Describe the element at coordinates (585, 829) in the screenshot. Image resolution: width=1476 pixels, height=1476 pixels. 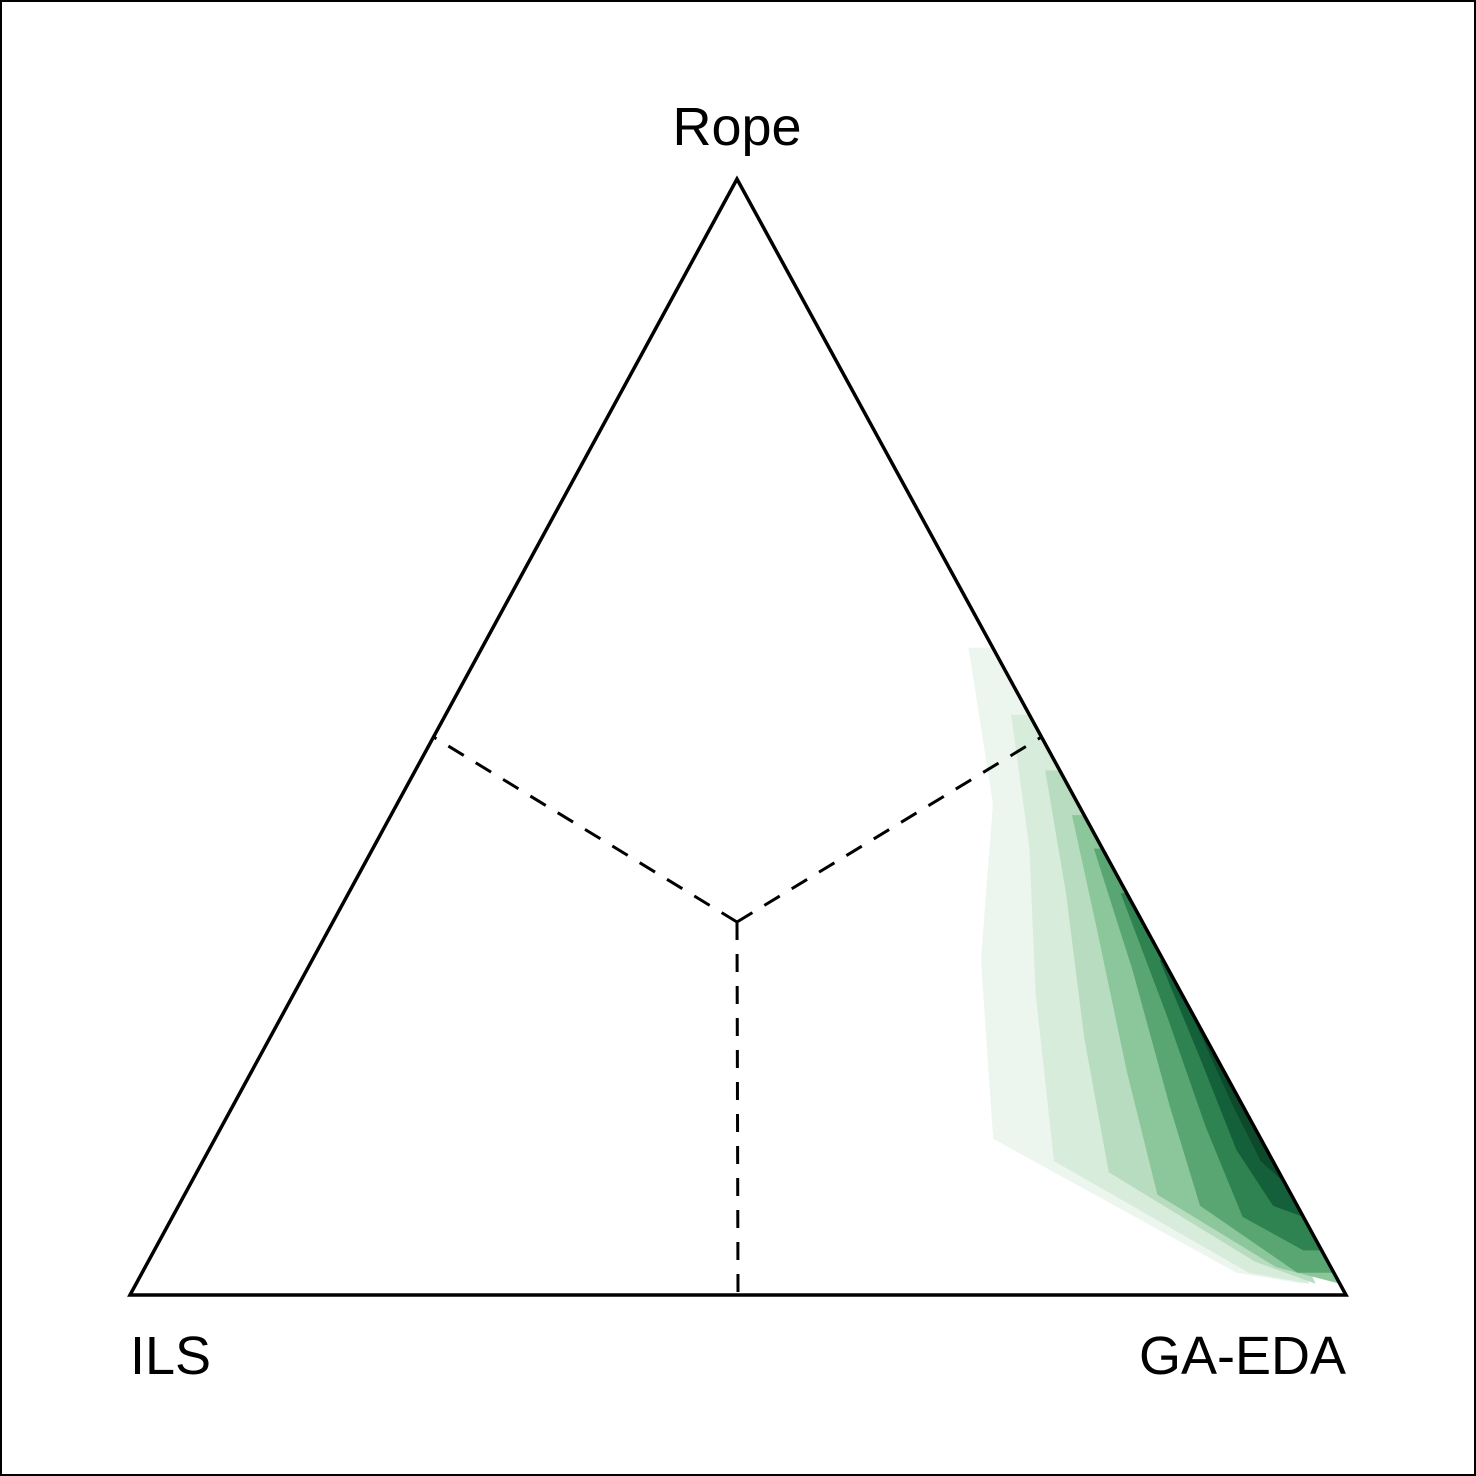
I see `divider-to-left-edge` at that location.